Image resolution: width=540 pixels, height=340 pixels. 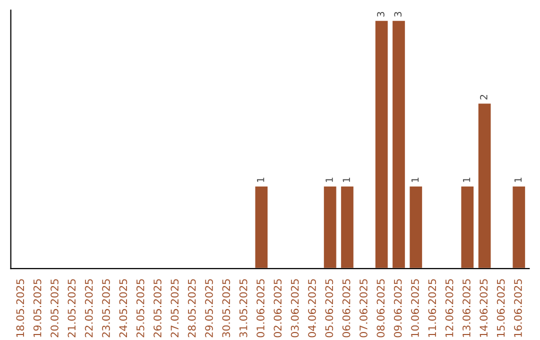 I want to click on x-tick-label: 19.05.2025, so click(x=37, y=308).